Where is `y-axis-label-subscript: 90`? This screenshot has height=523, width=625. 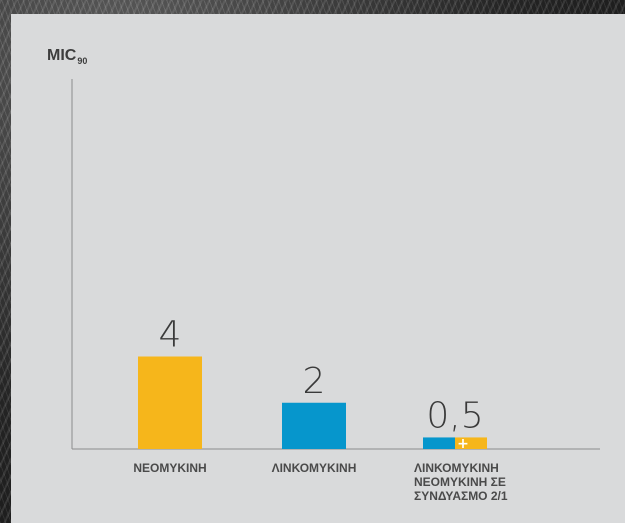
y-axis-label-subscript: 90 is located at coordinates (82, 61).